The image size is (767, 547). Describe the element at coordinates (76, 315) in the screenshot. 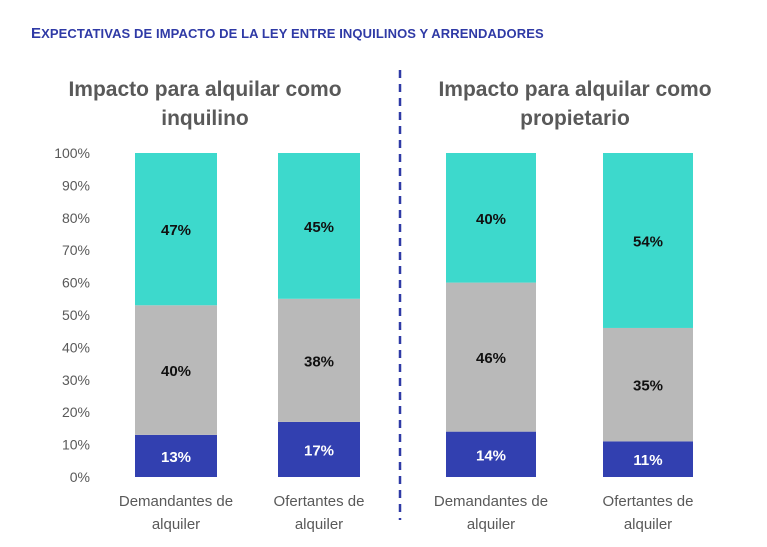

I see `y-tick-label: 50%` at that location.